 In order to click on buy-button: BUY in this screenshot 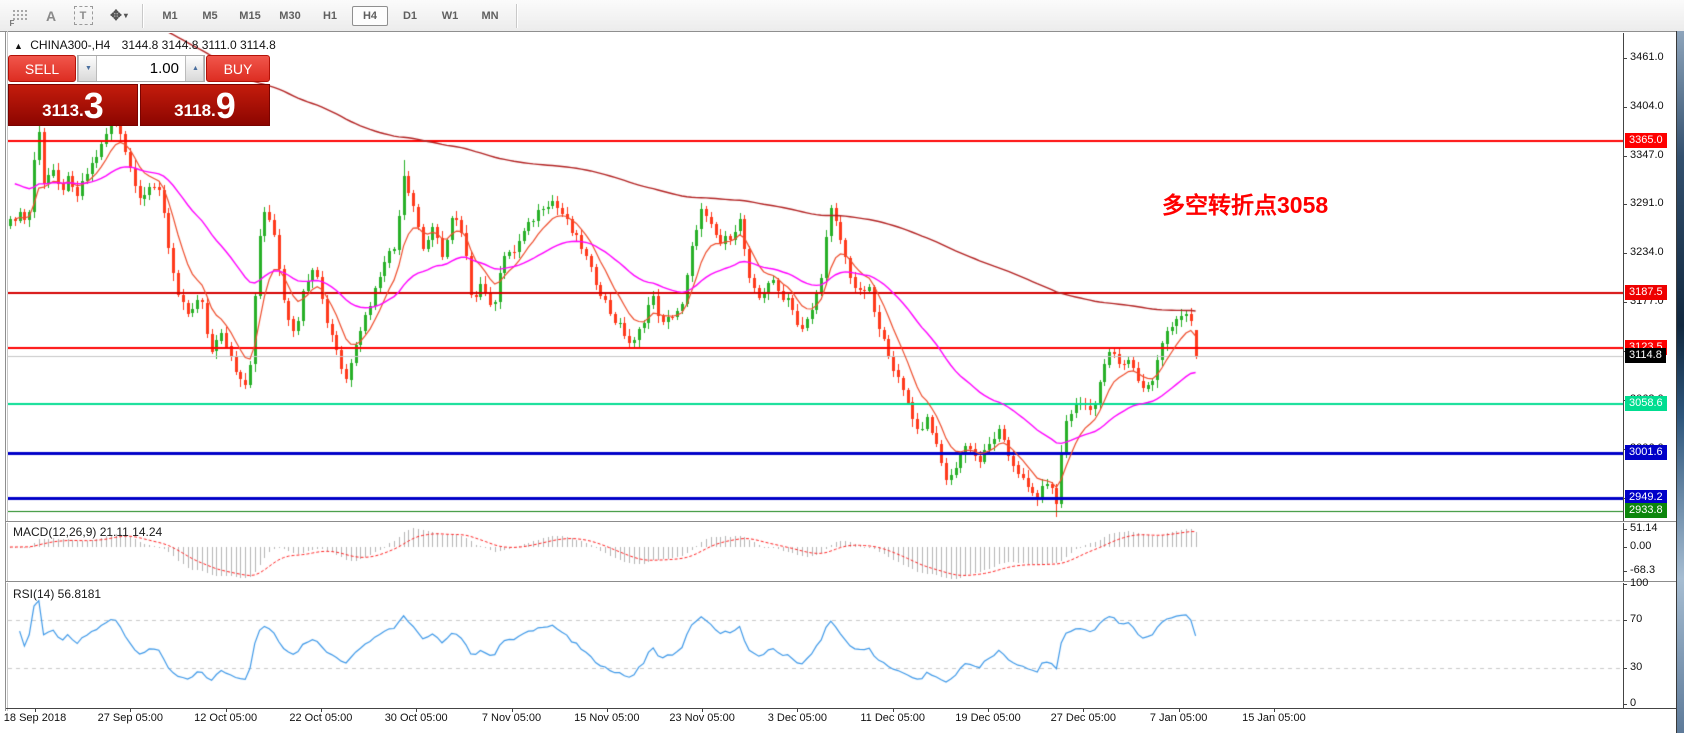, I will do `click(238, 68)`.